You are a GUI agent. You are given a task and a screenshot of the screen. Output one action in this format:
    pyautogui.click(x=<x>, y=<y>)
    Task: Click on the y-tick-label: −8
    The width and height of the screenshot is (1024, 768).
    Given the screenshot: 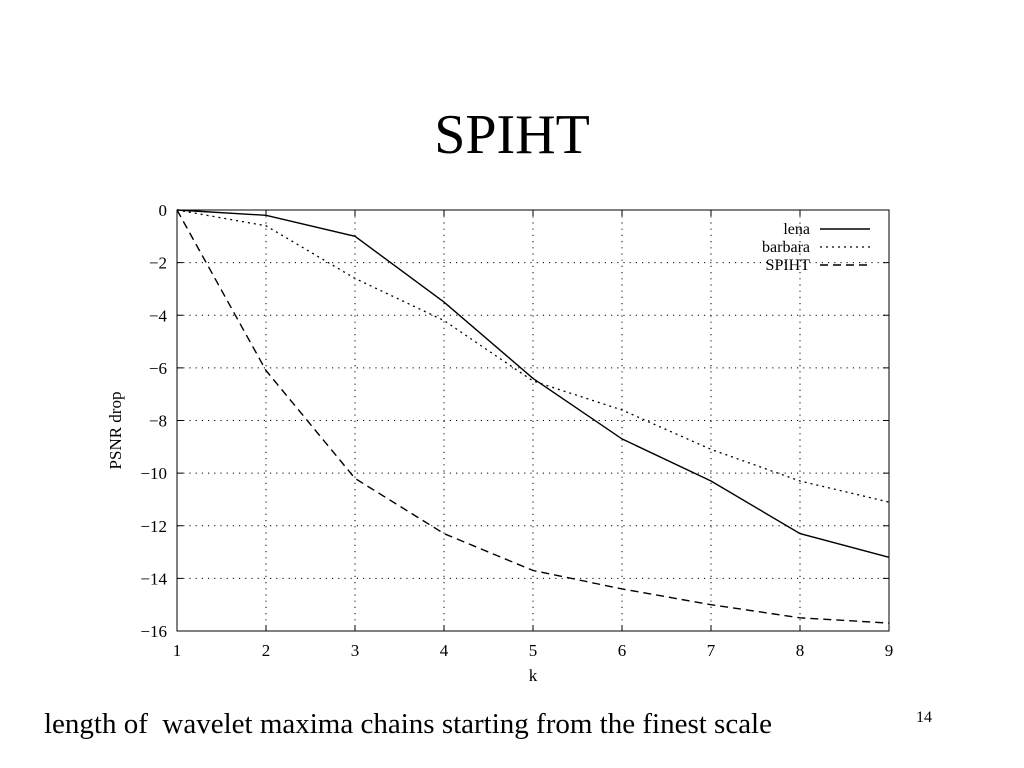 What is the action you would take?
    pyautogui.click(x=158, y=421)
    